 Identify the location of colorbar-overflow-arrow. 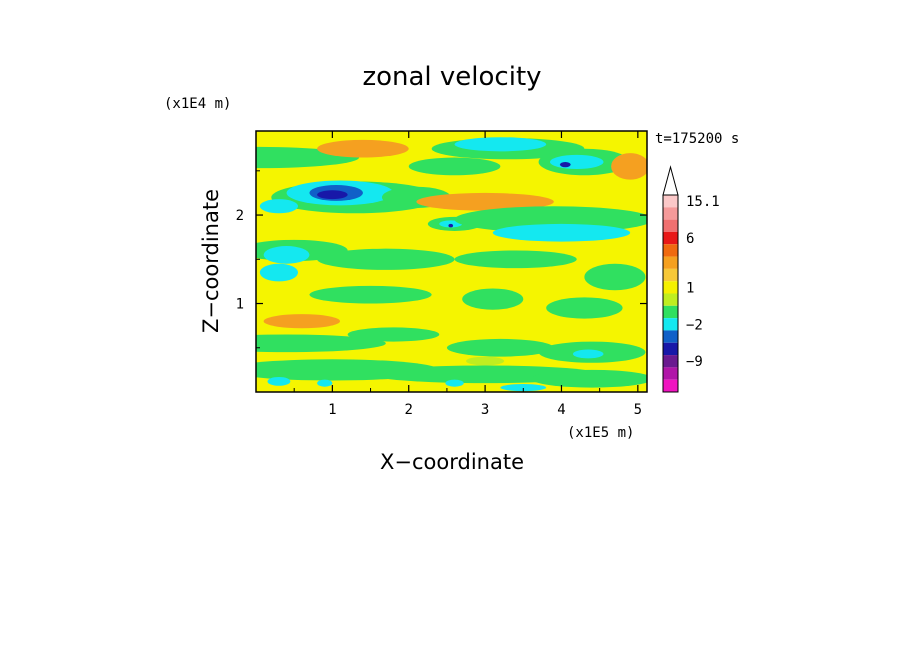
(670, 180).